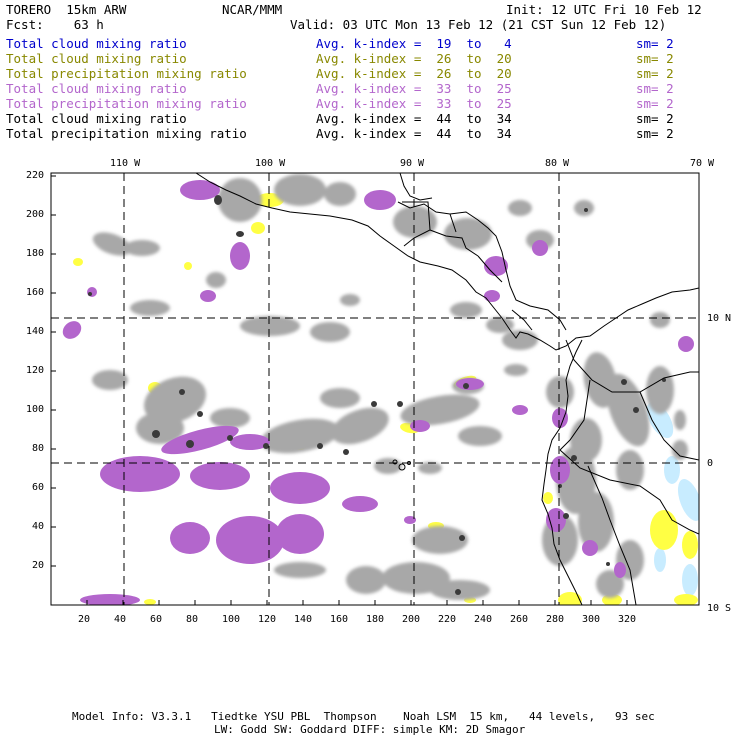 The image size is (740, 740). What do you see at coordinates (555, 619) in the screenshot?
I see `x-tick-label: 280` at bounding box center [555, 619].